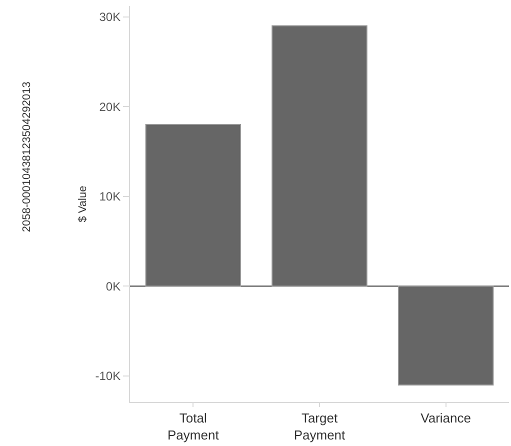  What do you see at coordinates (27, 157) in the screenshot?
I see `text: 2058-00010438123504292013` at bounding box center [27, 157].